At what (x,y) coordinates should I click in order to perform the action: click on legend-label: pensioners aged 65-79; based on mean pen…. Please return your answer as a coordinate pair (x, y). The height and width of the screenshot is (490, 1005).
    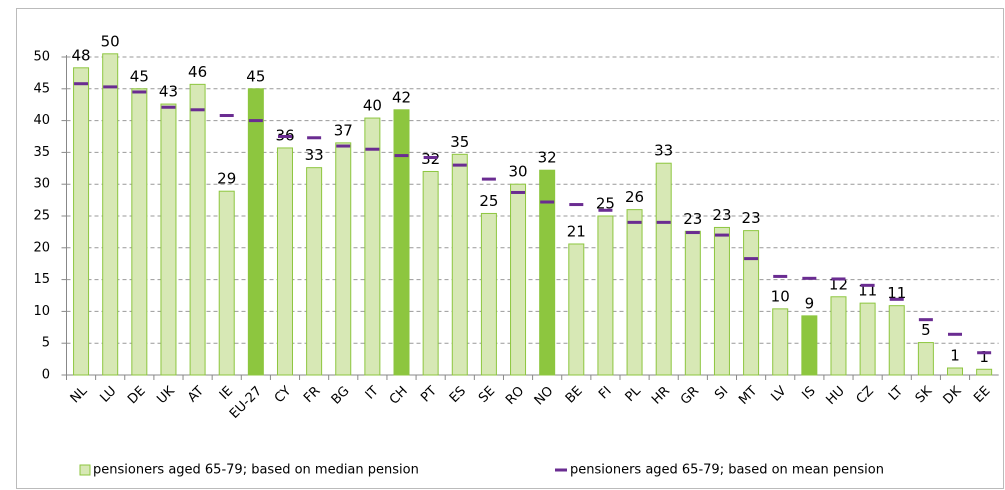
    Looking at the image, I should click on (727, 470).